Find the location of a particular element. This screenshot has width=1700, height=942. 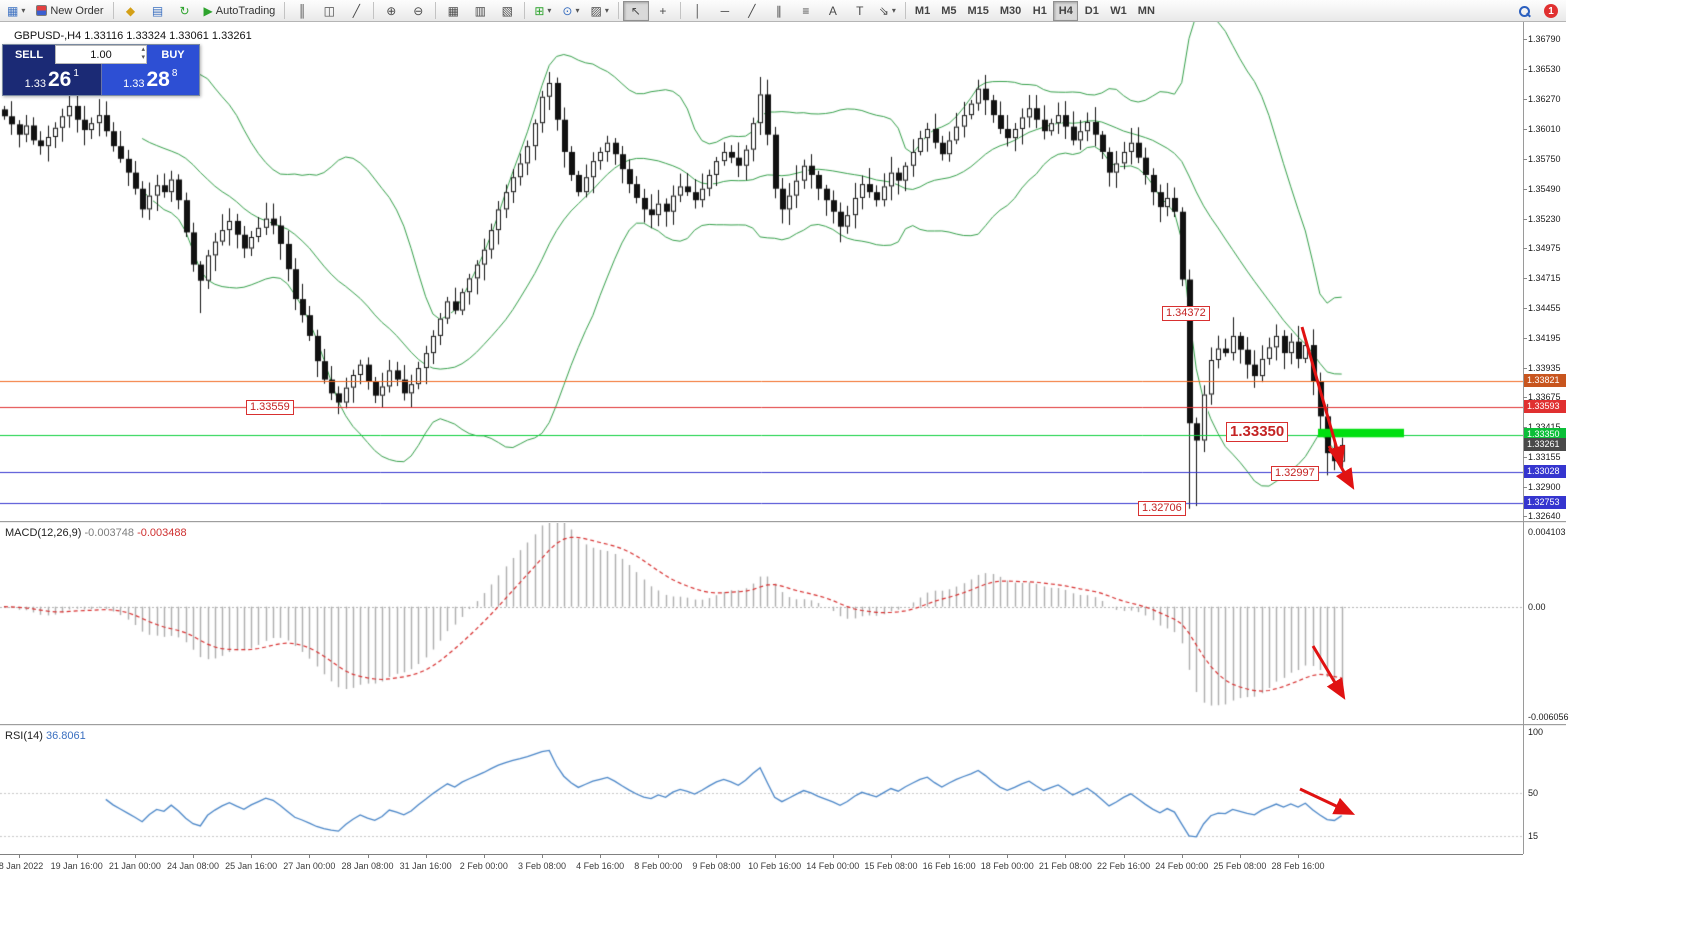

auto-scroll-icon: ▥ is located at coordinates (480, 10).